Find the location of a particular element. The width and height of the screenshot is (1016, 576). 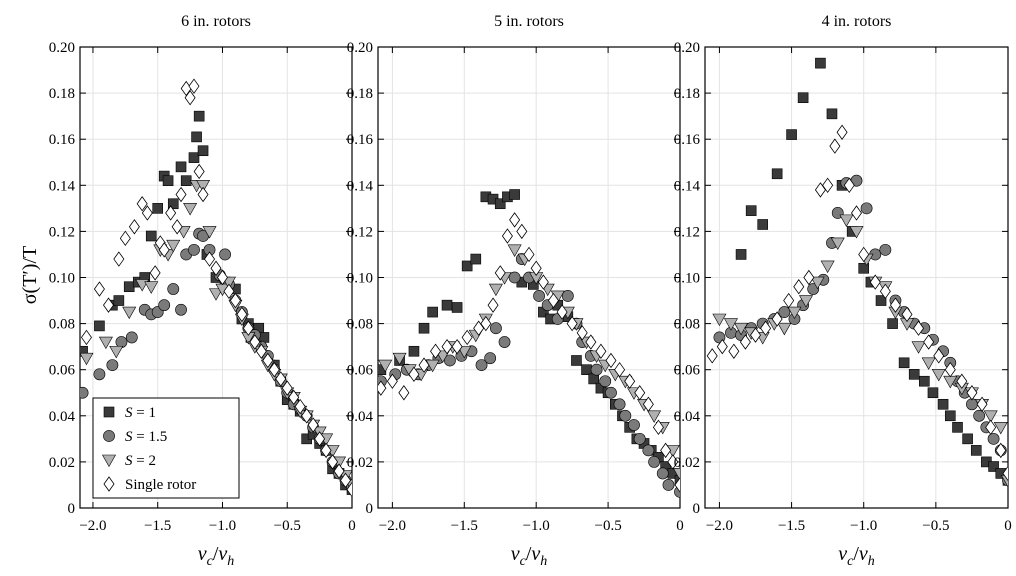

y-tick-label: 0 is located at coordinates (72, 509).